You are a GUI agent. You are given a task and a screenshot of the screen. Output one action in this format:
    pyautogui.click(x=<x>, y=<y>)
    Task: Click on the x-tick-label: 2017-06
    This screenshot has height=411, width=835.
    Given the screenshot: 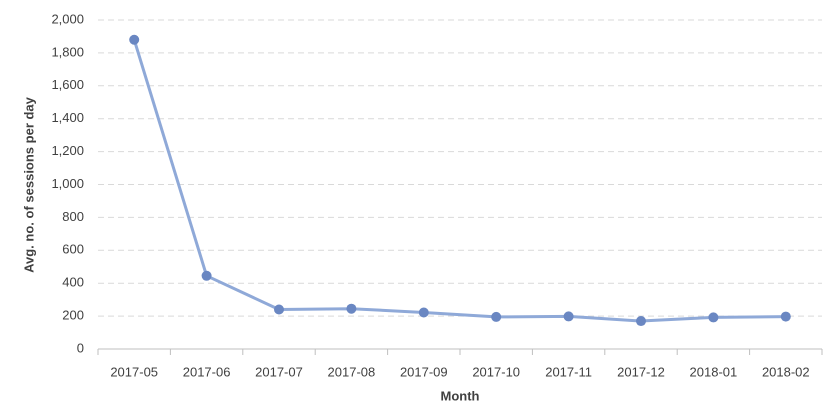 What is the action you would take?
    pyautogui.click(x=207, y=371)
    